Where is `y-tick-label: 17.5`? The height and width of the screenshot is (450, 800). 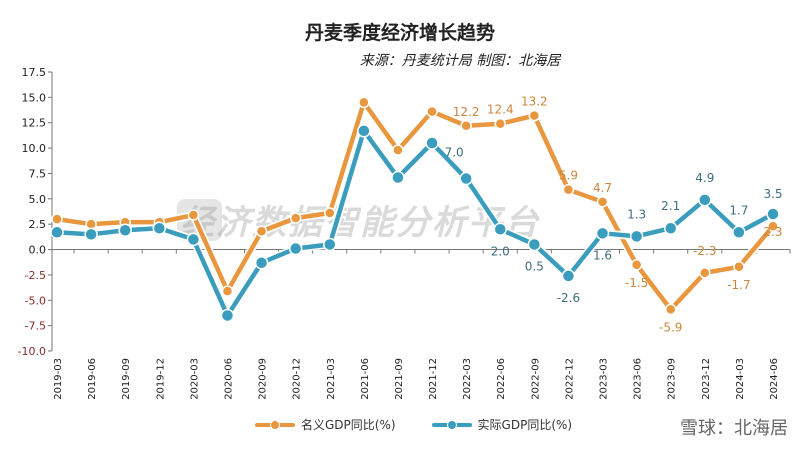 y-tick-label: 17.5 is located at coordinates (34, 72).